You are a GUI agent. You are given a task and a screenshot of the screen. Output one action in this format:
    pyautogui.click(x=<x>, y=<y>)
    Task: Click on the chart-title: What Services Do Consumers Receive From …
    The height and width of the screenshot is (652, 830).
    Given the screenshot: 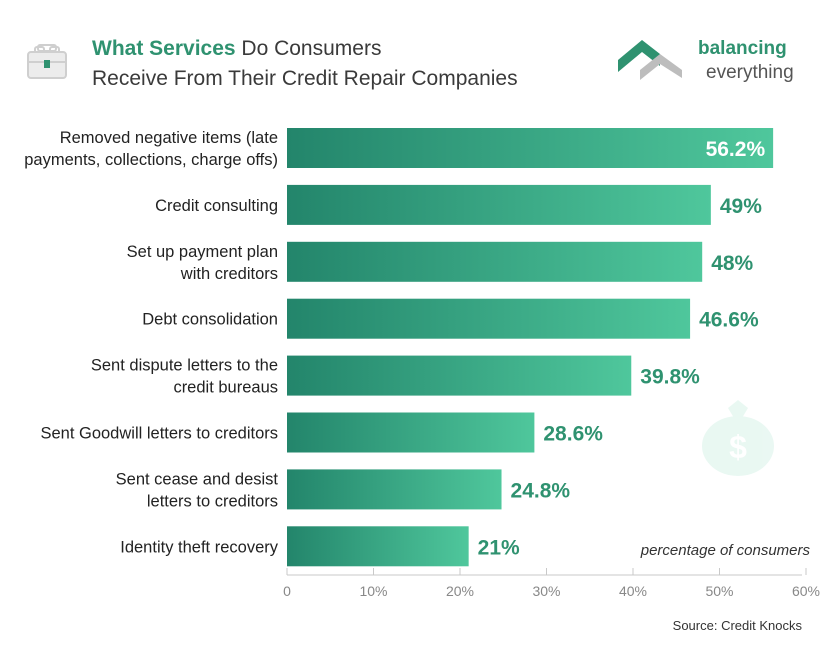 What is the action you would take?
    pyautogui.click(x=305, y=64)
    